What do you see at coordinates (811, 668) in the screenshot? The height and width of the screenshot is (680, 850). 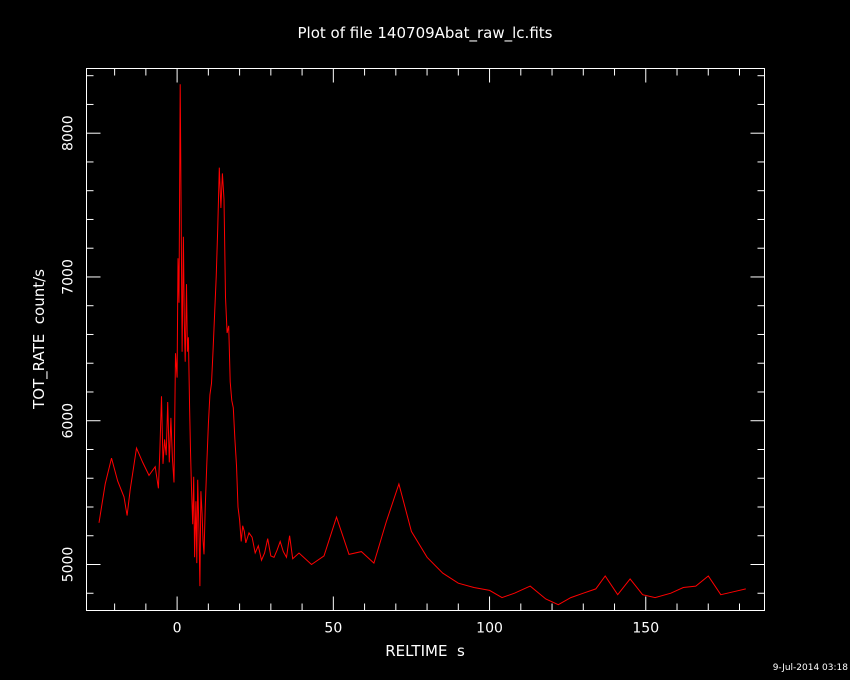 I see `timestamp: 9-Jul-2014 03:18` at bounding box center [811, 668].